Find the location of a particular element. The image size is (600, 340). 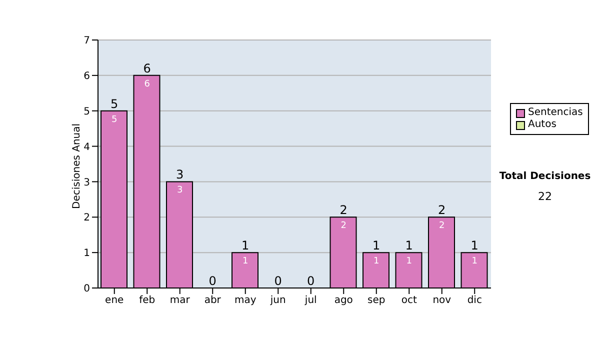

y-tick-label: 3 is located at coordinates (87, 182).